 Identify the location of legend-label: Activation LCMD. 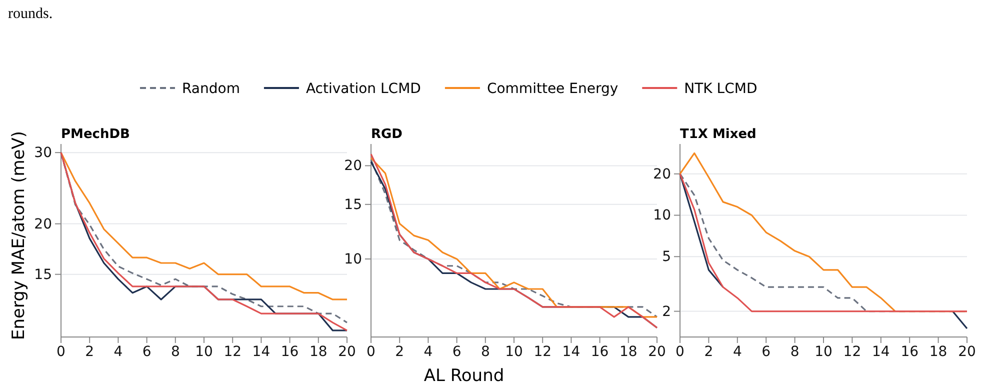
(363, 89).